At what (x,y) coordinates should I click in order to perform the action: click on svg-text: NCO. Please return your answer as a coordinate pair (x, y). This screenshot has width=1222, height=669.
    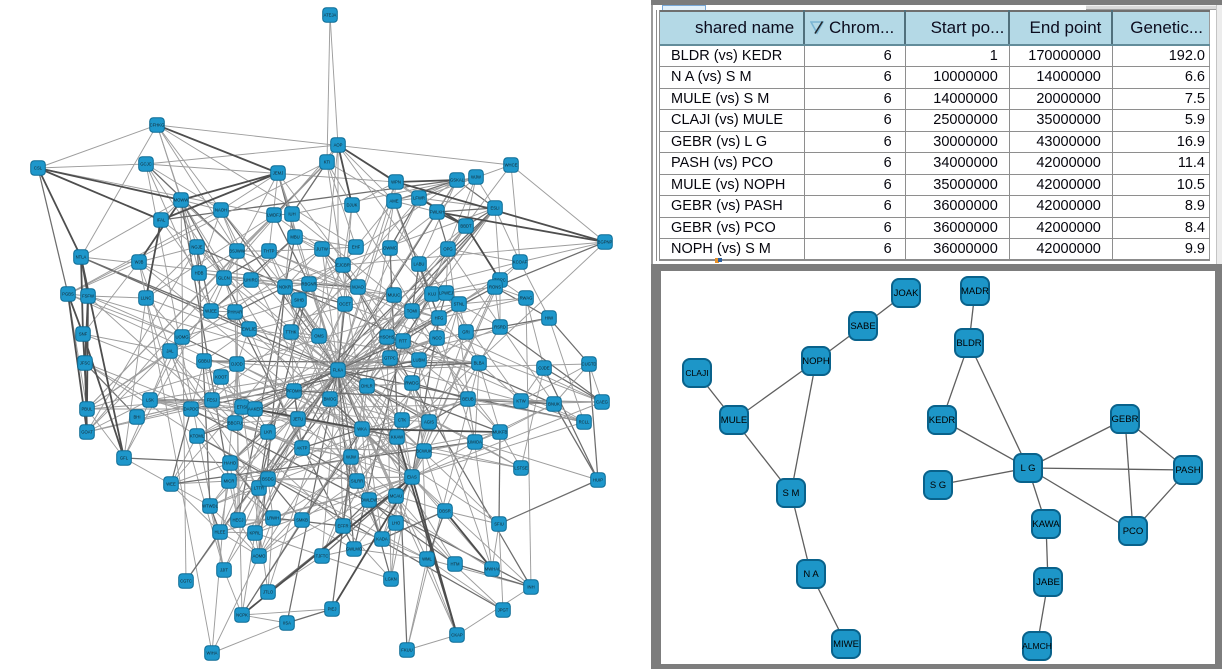
    Looking at the image, I should click on (437, 338).